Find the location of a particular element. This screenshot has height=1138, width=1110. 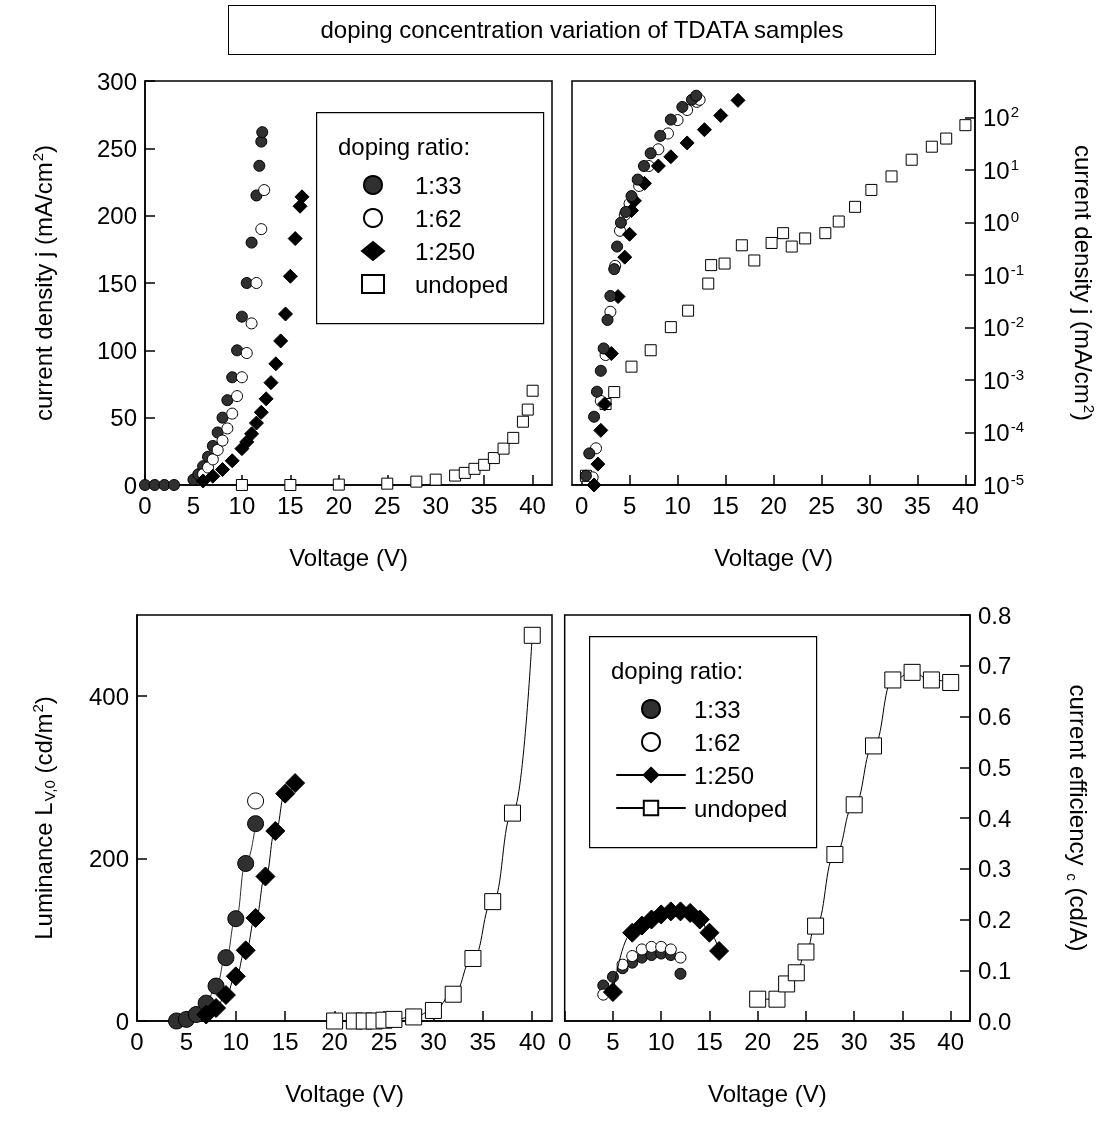

y-tick-label: 150 is located at coordinates (116, 283).